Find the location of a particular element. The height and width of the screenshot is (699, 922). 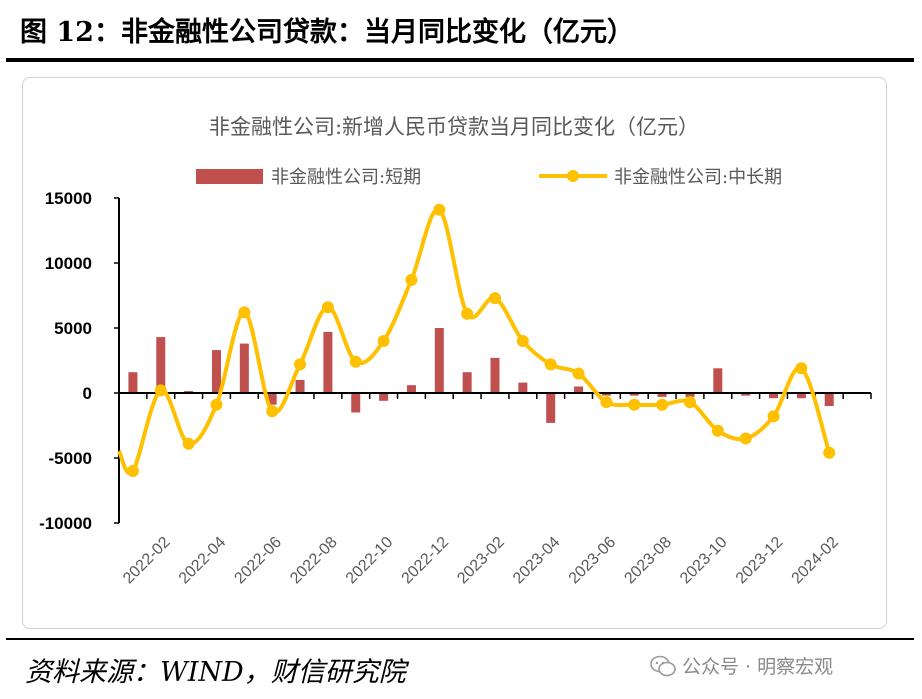

bars is located at coordinates (481, 375).